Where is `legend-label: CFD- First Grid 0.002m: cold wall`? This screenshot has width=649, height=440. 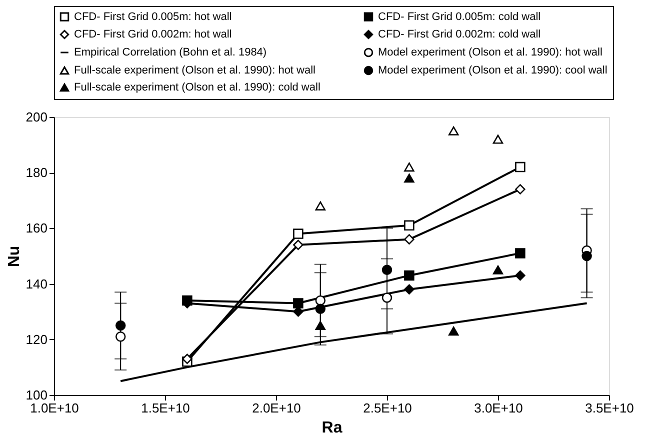 legend-label: CFD- First Grid 0.002m: cold wall is located at coordinates (459, 34).